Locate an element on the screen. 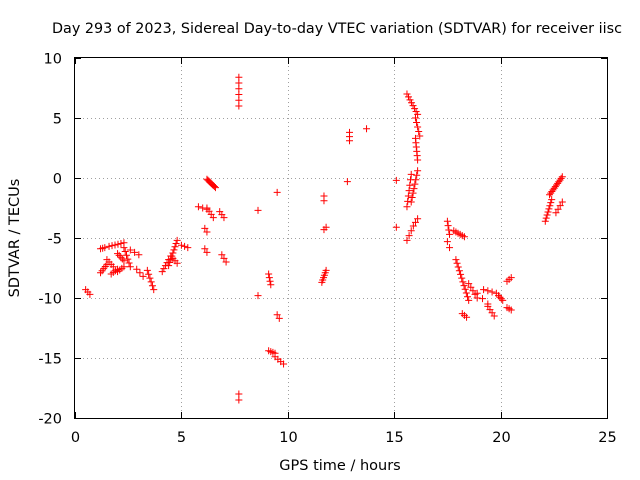  y-tick-label: -5 is located at coordinates (55, 240).